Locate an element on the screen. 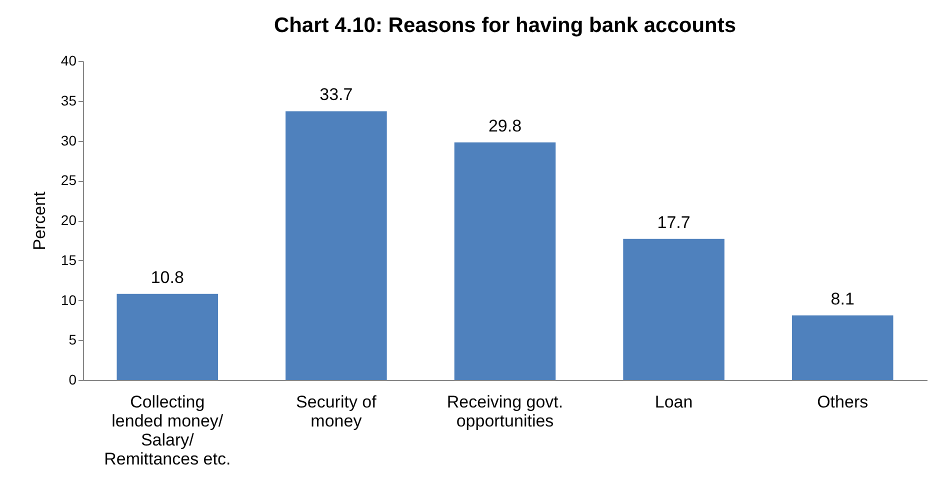 This screenshot has width=952, height=482. x-tick-label: Collecting lended money/ Salary/ Remittances etc. is located at coordinates (167, 430).